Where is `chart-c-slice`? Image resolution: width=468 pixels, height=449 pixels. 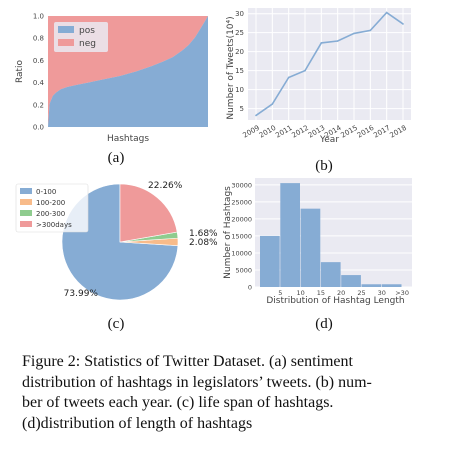
chart-c-slice is located at coordinates (148, 213).